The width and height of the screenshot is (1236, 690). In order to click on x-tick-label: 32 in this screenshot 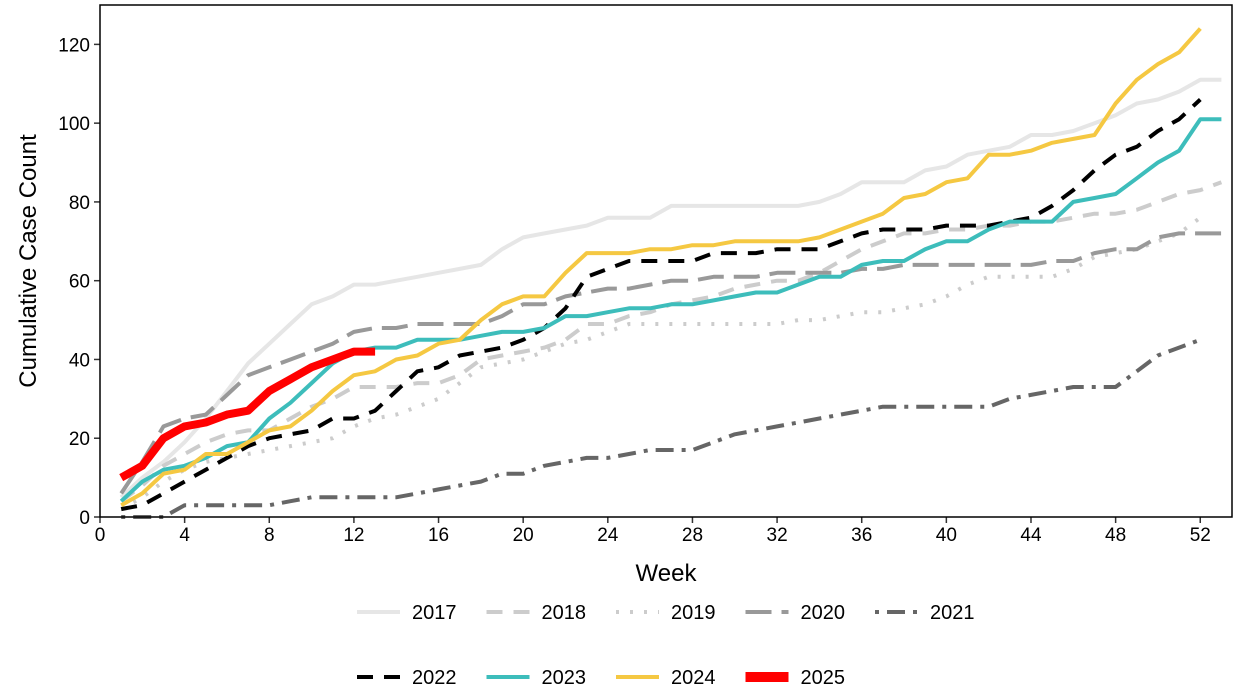, I will do `click(777, 535)`.